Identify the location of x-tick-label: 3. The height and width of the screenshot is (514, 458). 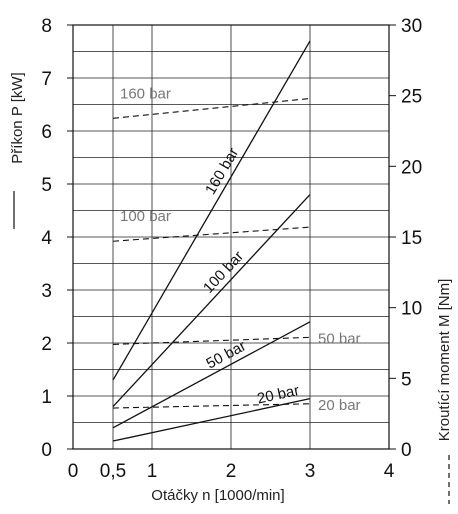
(310, 471).